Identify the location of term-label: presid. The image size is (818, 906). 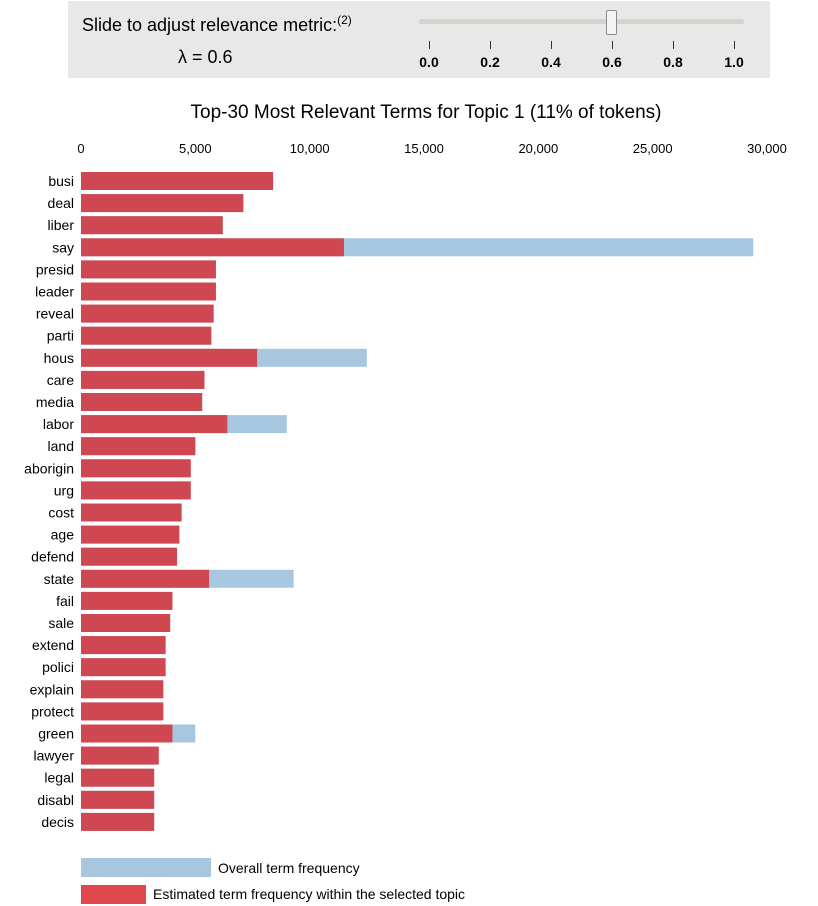
(55, 269).